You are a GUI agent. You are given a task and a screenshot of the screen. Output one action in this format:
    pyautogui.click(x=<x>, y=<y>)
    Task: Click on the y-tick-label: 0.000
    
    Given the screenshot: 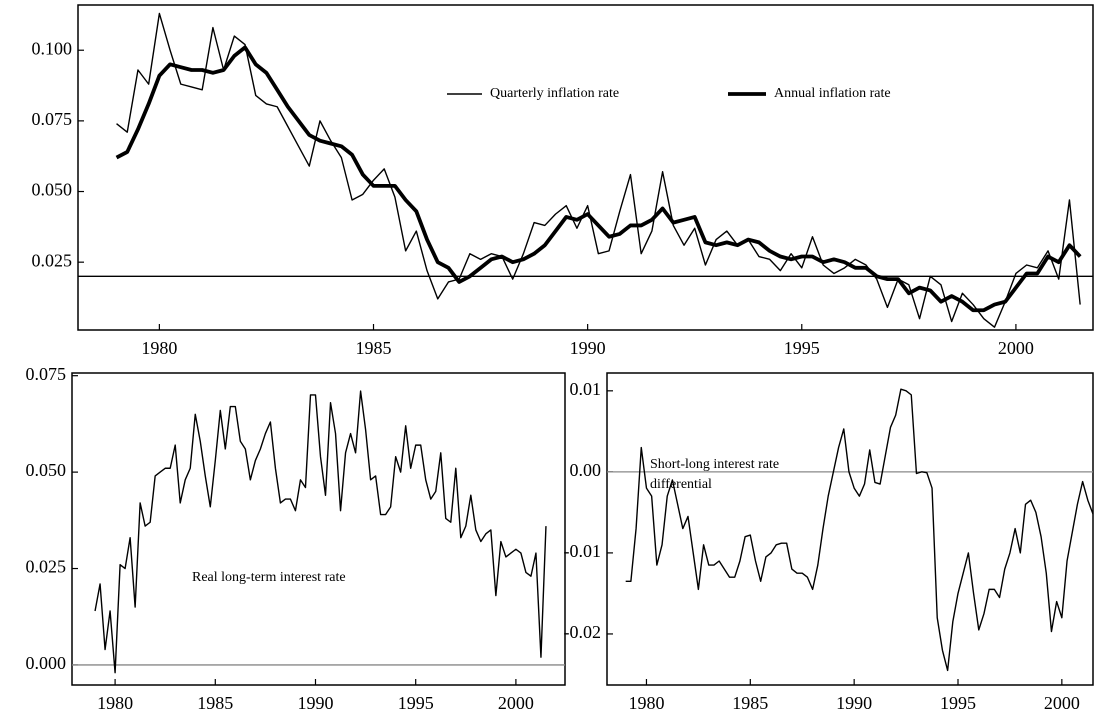 What is the action you would take?
    pyautogui.click(x=46, y=663)
    